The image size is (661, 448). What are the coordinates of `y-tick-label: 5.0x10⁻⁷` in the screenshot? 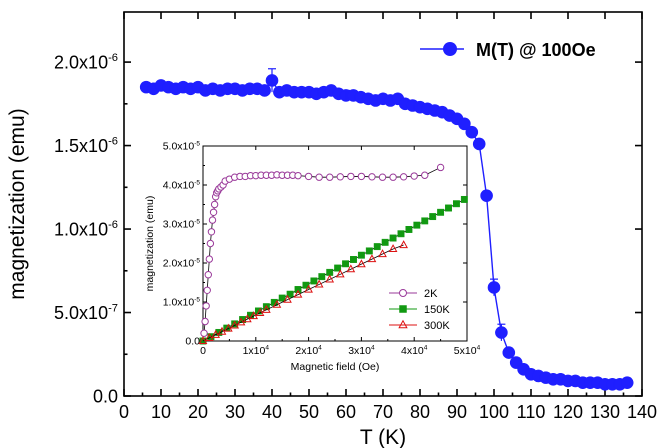 It's located at (86, 312).